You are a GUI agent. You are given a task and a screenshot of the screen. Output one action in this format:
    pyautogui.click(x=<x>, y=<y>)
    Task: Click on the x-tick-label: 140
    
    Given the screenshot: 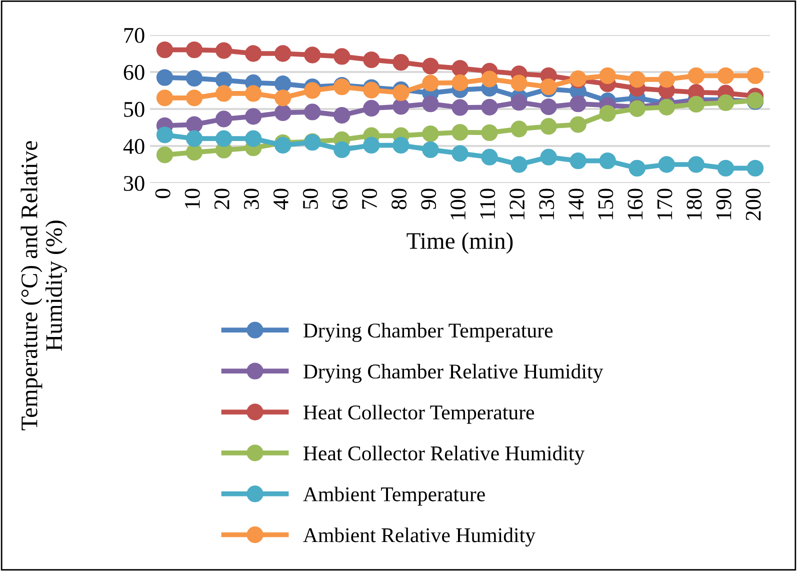 What is the action you would take?
    pyautogui.click(x=576, y=204)
    